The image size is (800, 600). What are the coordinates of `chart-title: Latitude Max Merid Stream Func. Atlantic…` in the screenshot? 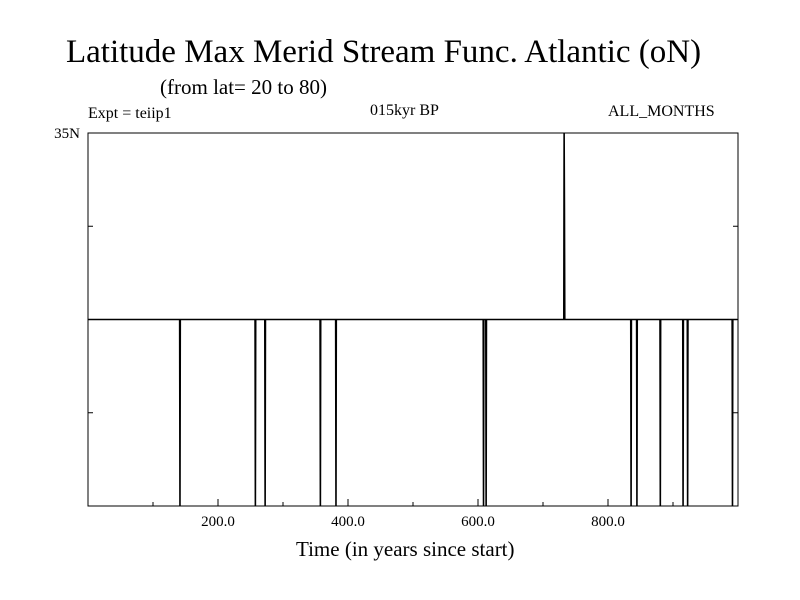 It's located at (384, 52).